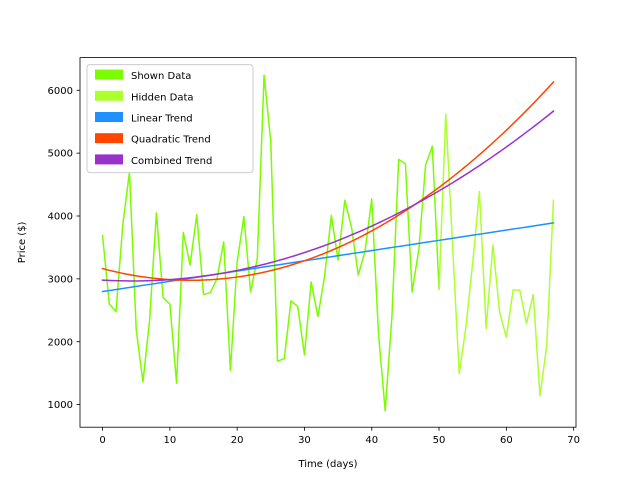  I want to click on y-tick-label: 4000, so click(60, 217).